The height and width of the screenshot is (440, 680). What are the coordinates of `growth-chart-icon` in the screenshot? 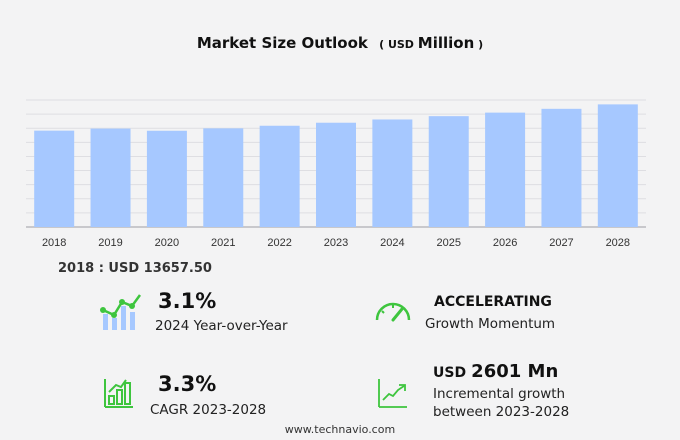 It's located at (121, 312).